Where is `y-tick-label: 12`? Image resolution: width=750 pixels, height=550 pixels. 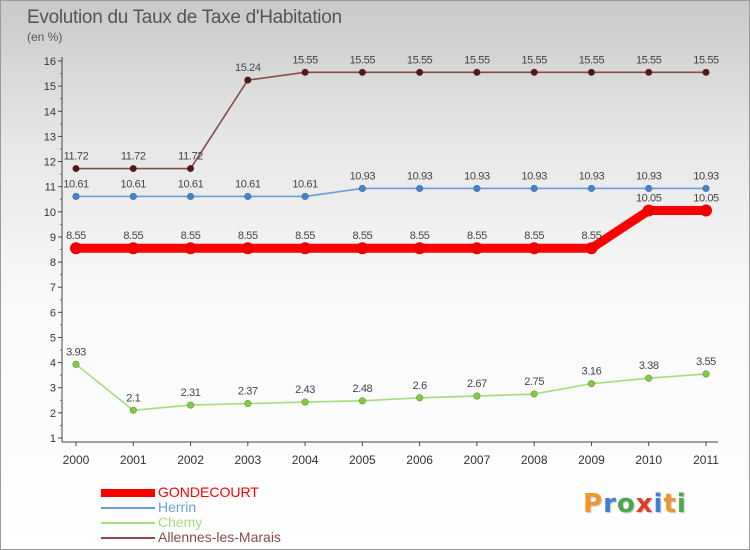 y-tick-label: 12 is located at coordinates (50, 163).